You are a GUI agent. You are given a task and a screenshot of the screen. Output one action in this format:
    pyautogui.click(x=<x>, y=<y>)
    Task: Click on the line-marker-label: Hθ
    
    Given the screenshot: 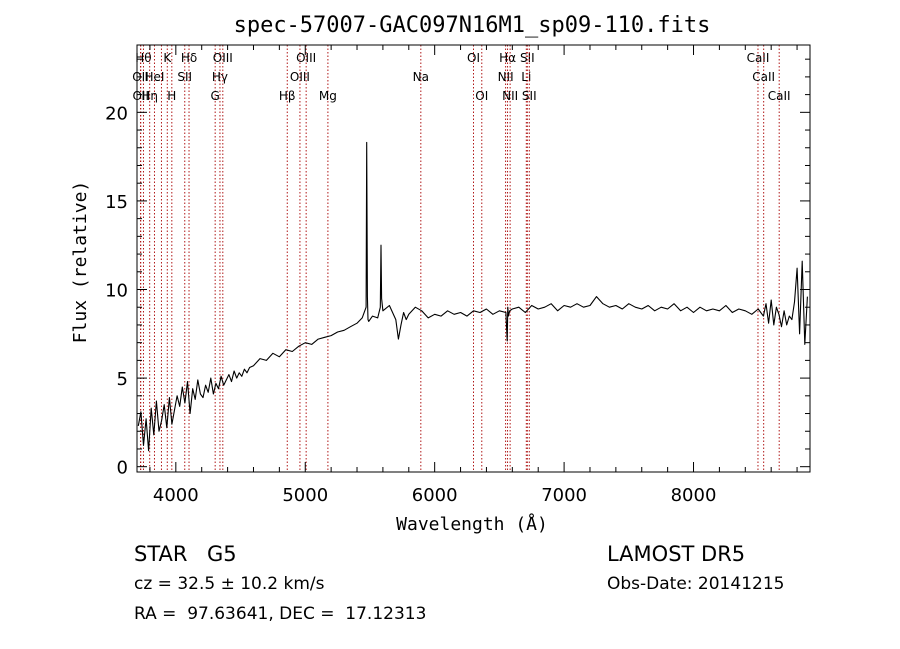 What is the action you would take?
    pyautogui.click(x=143, y=58)
    